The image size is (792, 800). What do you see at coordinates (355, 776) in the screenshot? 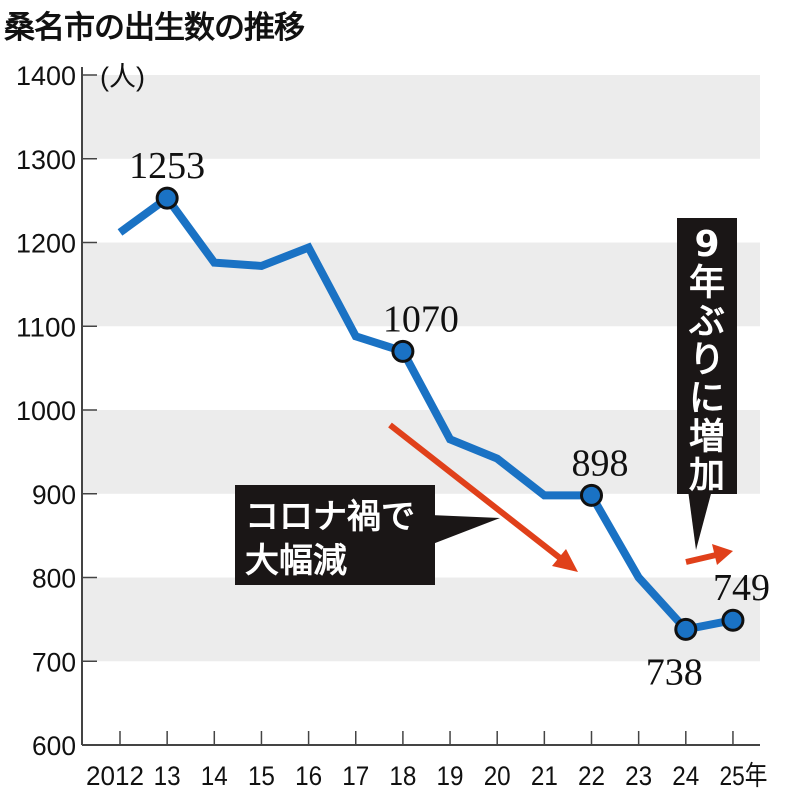
I see `x-tick-label: 17` at bounding box center [355, 776].